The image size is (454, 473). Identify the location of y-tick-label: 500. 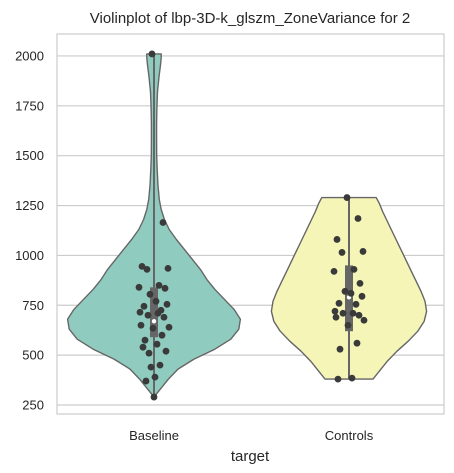
(33, 355).